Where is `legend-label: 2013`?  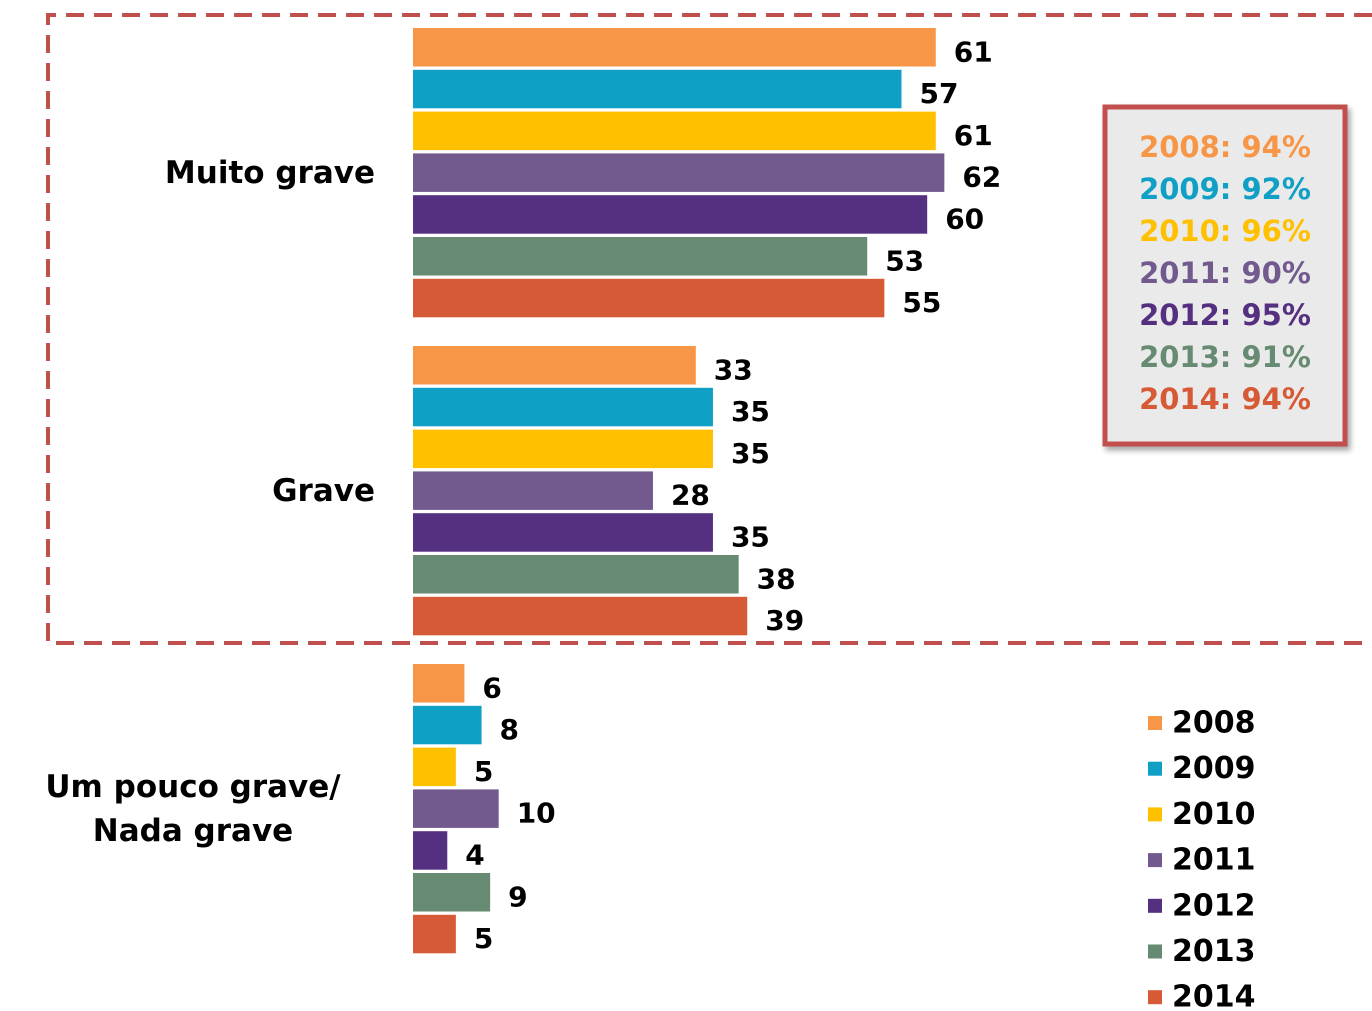 legend-label: 2013 is located at coordinates (1214, 951).